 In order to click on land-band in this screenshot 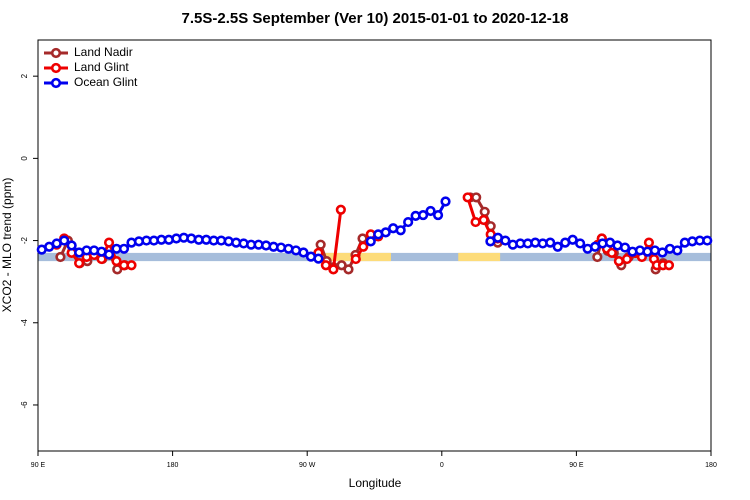, I will do `click(479, 257)`.